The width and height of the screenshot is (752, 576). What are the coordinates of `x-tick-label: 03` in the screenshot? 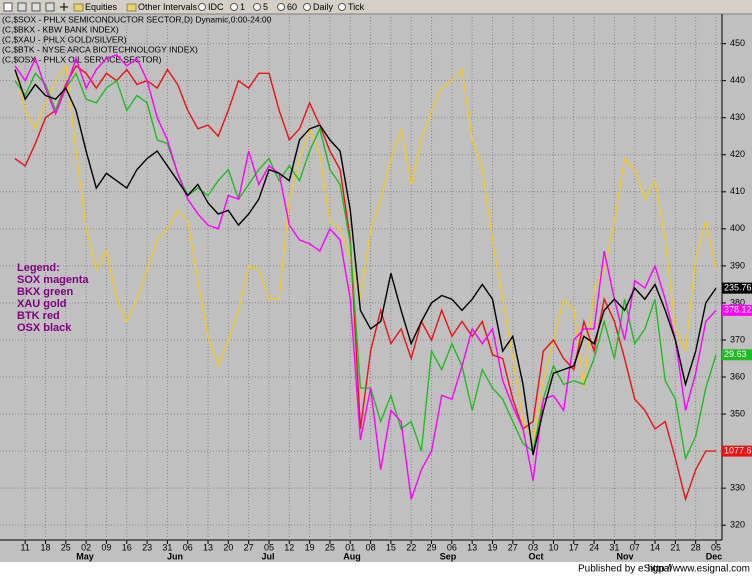 It's located at (533, 547).